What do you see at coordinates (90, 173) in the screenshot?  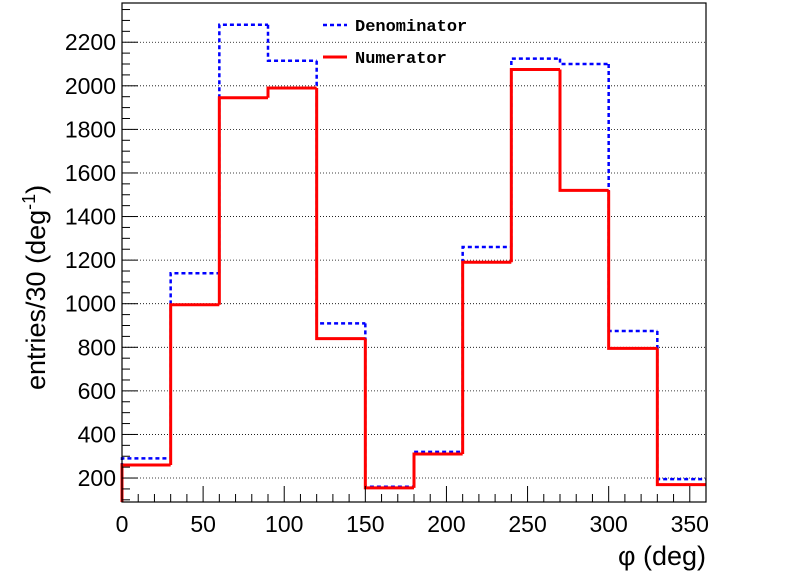 I see `y-tick-label-1600: 1600` at bounding box center [90, 173].